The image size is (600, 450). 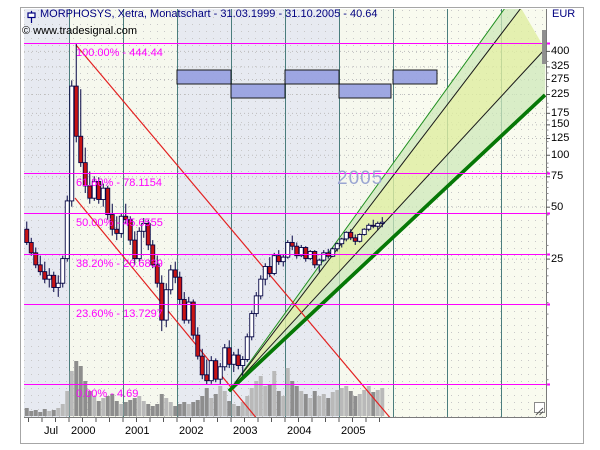 What do you see at coordinates (539, 409) in the screenshot?
I see `resize-handle` at bounding box center [539, 409].